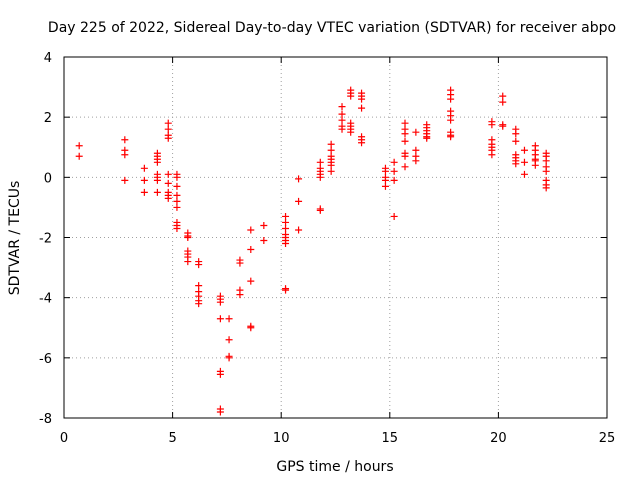 Image resolution: width=640 pixels, height=480 pixels. I want to click on y-tick-label: 4, so click(48, 58).